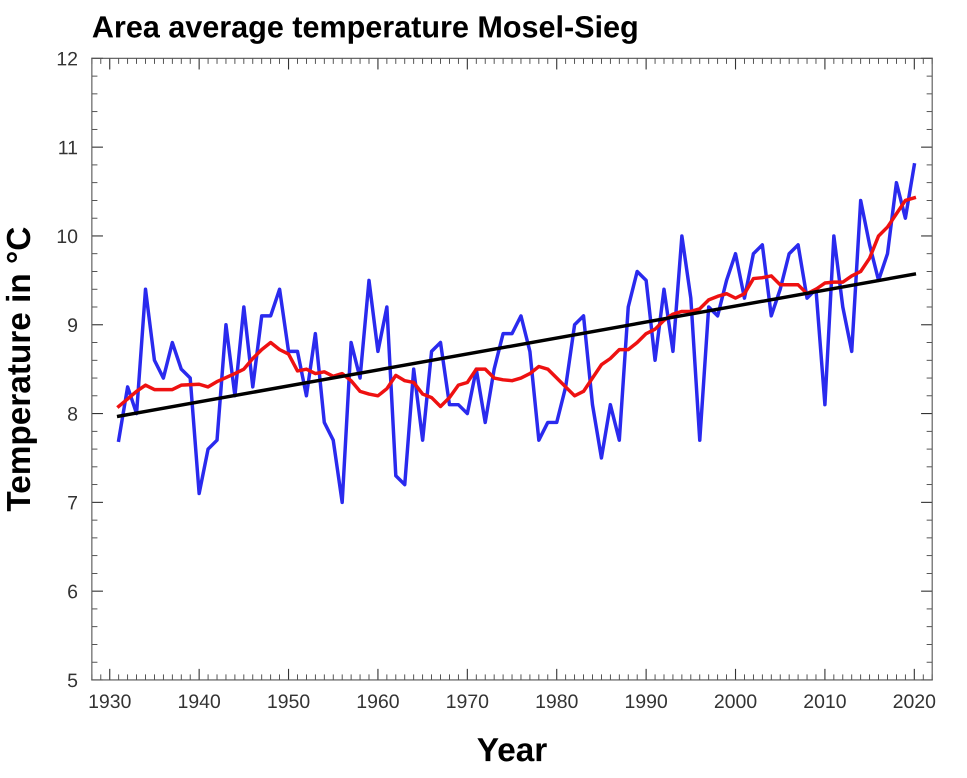 The image size is (967, 778). What do you see at coordinates (735, 701) in the screenshot?
I see `x-tick-label: 2000` at bounding box center [735, 701].